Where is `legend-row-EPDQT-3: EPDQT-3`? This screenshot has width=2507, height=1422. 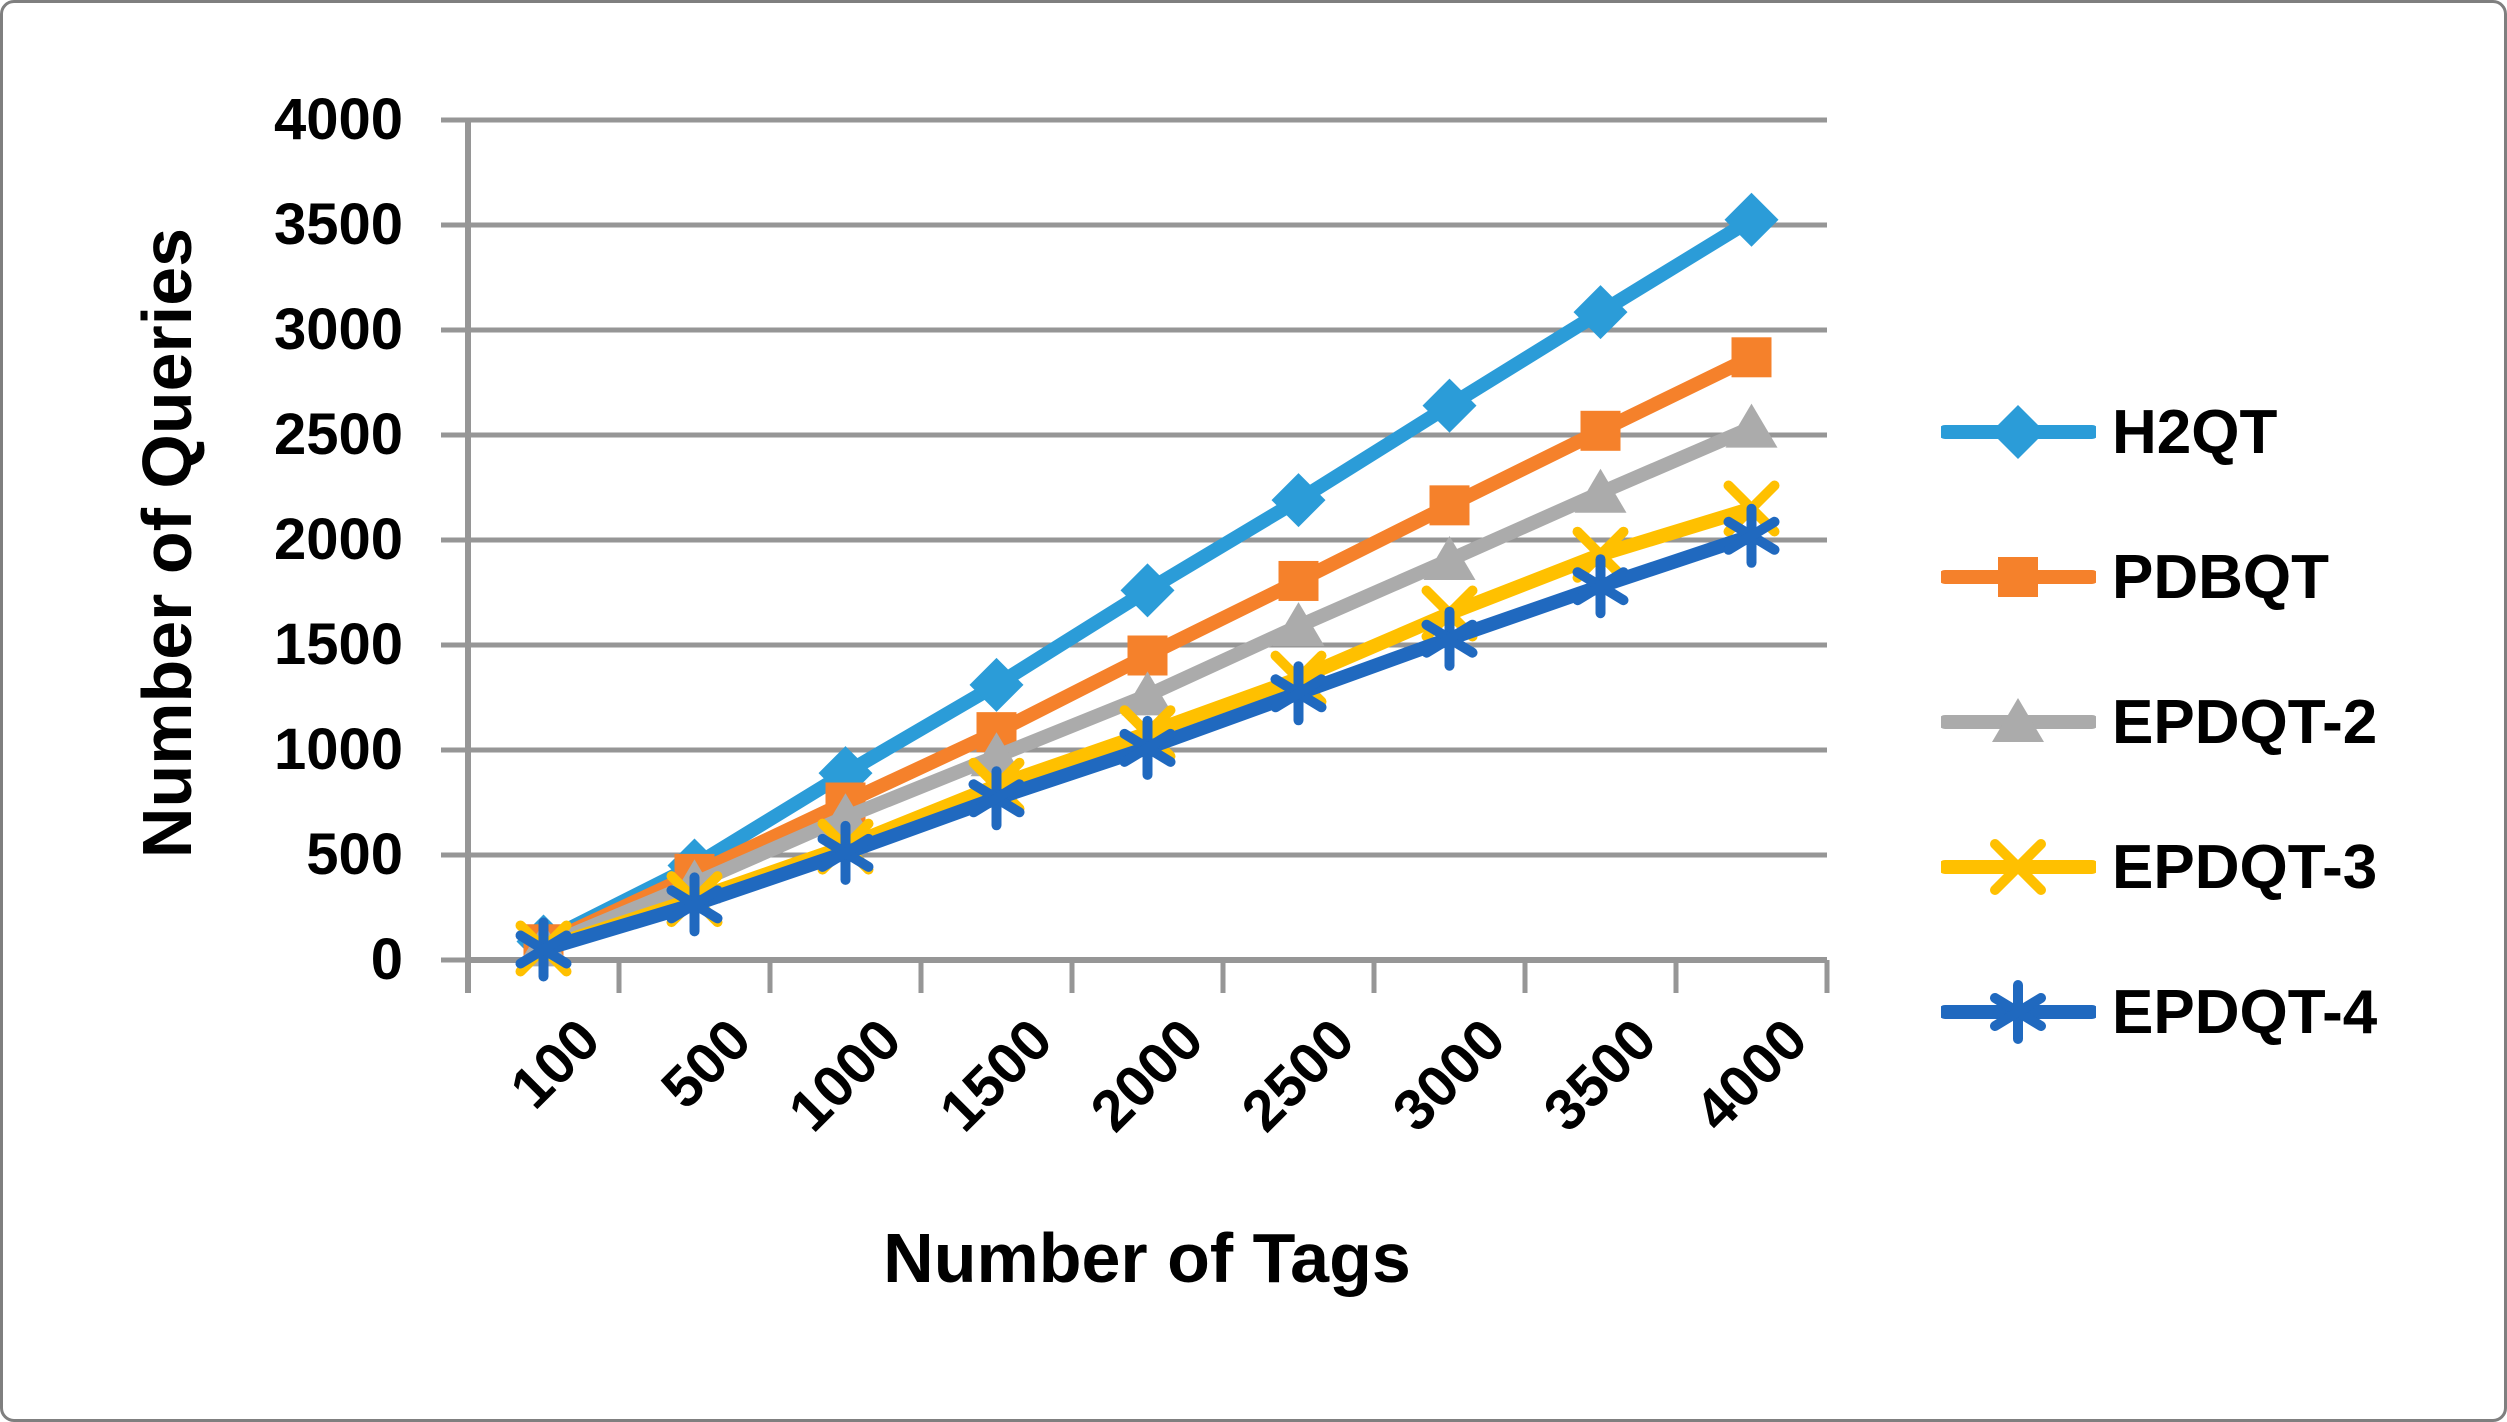
legend-row-EPDQT-3: EPDQT-3 is located at coordinates (2159, 867).